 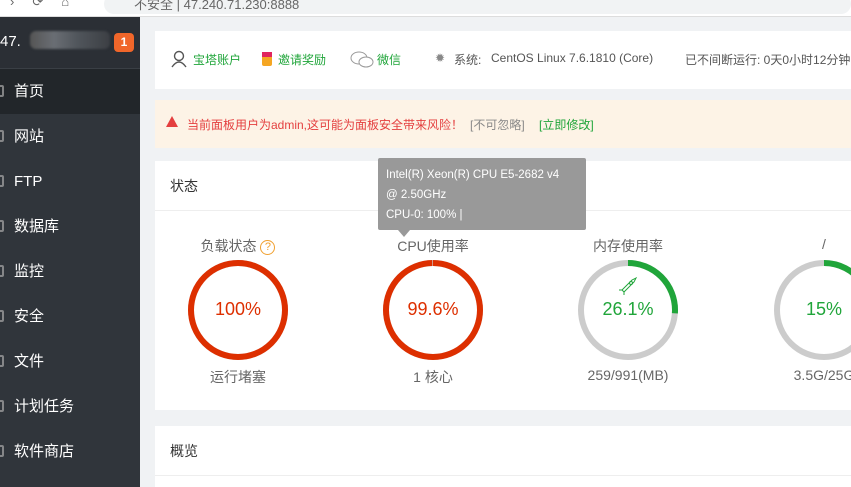 What do you see at coordinates (824, 244) in the screenshot?
I see `gauge-label: /` at bounding box center [824, 244].